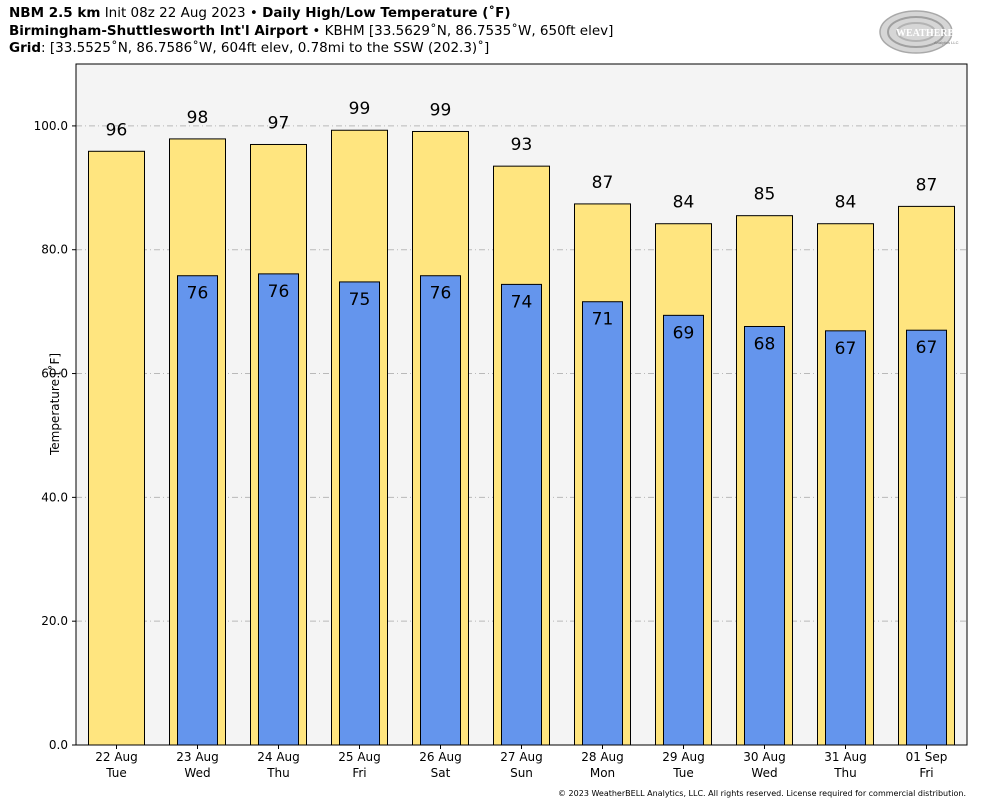 This screenshot has width=984, height=808. What do you see at coordinates (522, 145) in the screenshot?
I see `high-temp-label: 93` at bounding box center [522, 145].